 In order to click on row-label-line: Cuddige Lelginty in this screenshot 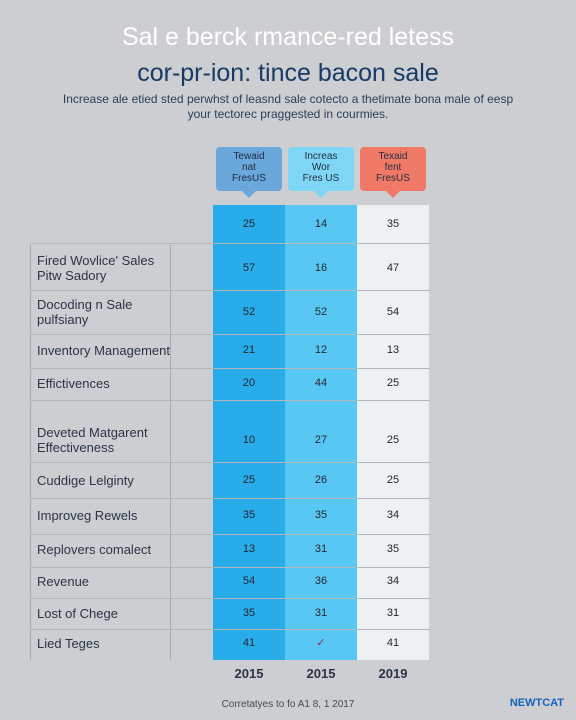, I will do `click(85, 480)`.